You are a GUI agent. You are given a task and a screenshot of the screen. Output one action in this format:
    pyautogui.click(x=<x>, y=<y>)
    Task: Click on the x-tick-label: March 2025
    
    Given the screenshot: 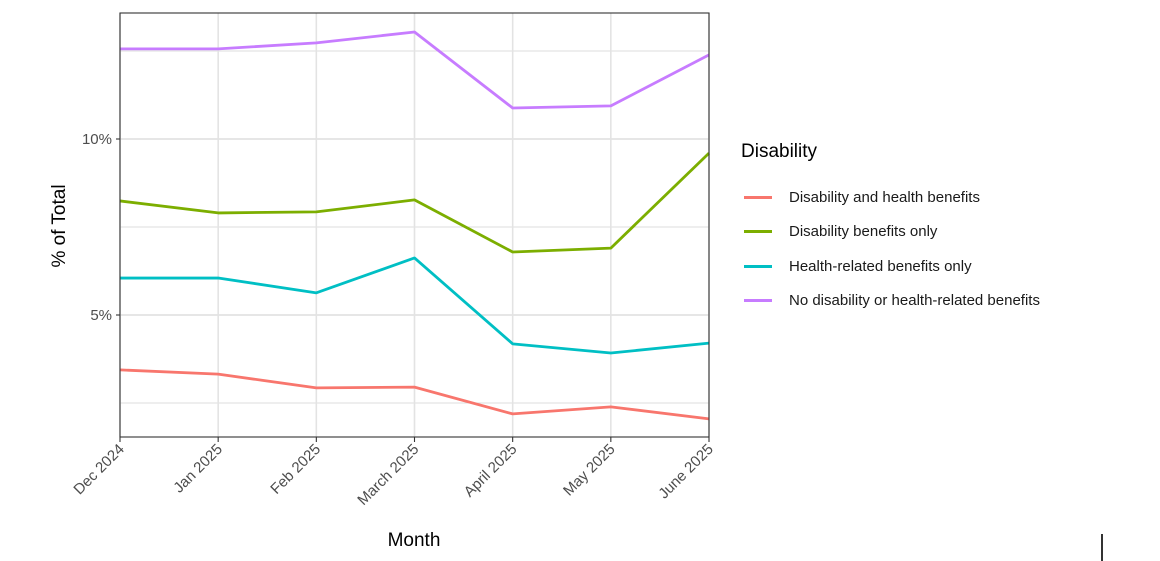 What is the action you would take?
    pyautogui.click(x=388, y=475)
    